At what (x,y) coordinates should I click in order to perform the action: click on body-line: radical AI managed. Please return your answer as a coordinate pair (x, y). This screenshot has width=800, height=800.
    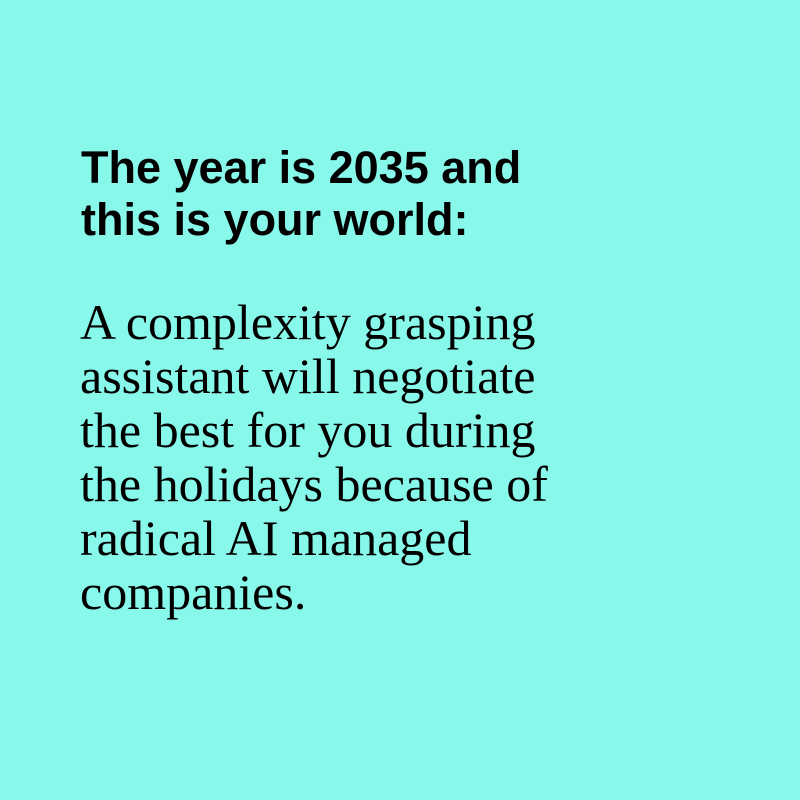
    Looking at the image, I should click on (276, 538).